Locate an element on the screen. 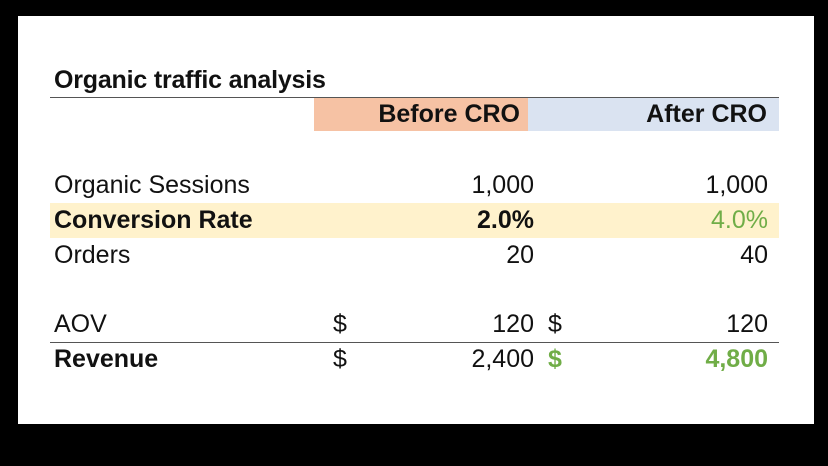  row-label: Orders is located at coordinates (92, 255).